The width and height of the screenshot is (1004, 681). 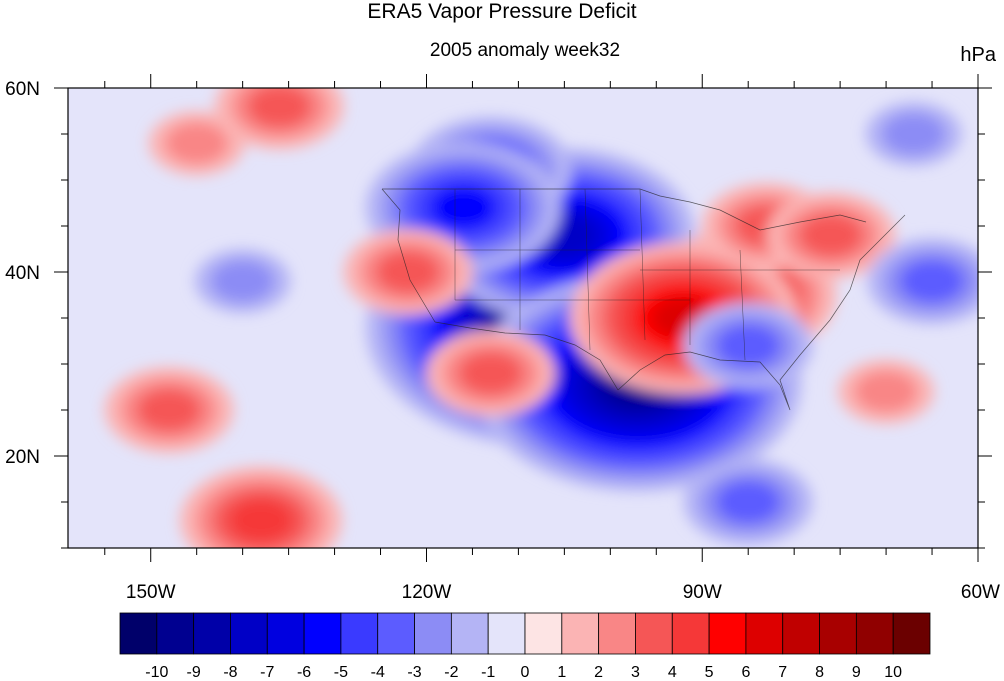 I want to click on colorbar, so click(x=525, y=633).